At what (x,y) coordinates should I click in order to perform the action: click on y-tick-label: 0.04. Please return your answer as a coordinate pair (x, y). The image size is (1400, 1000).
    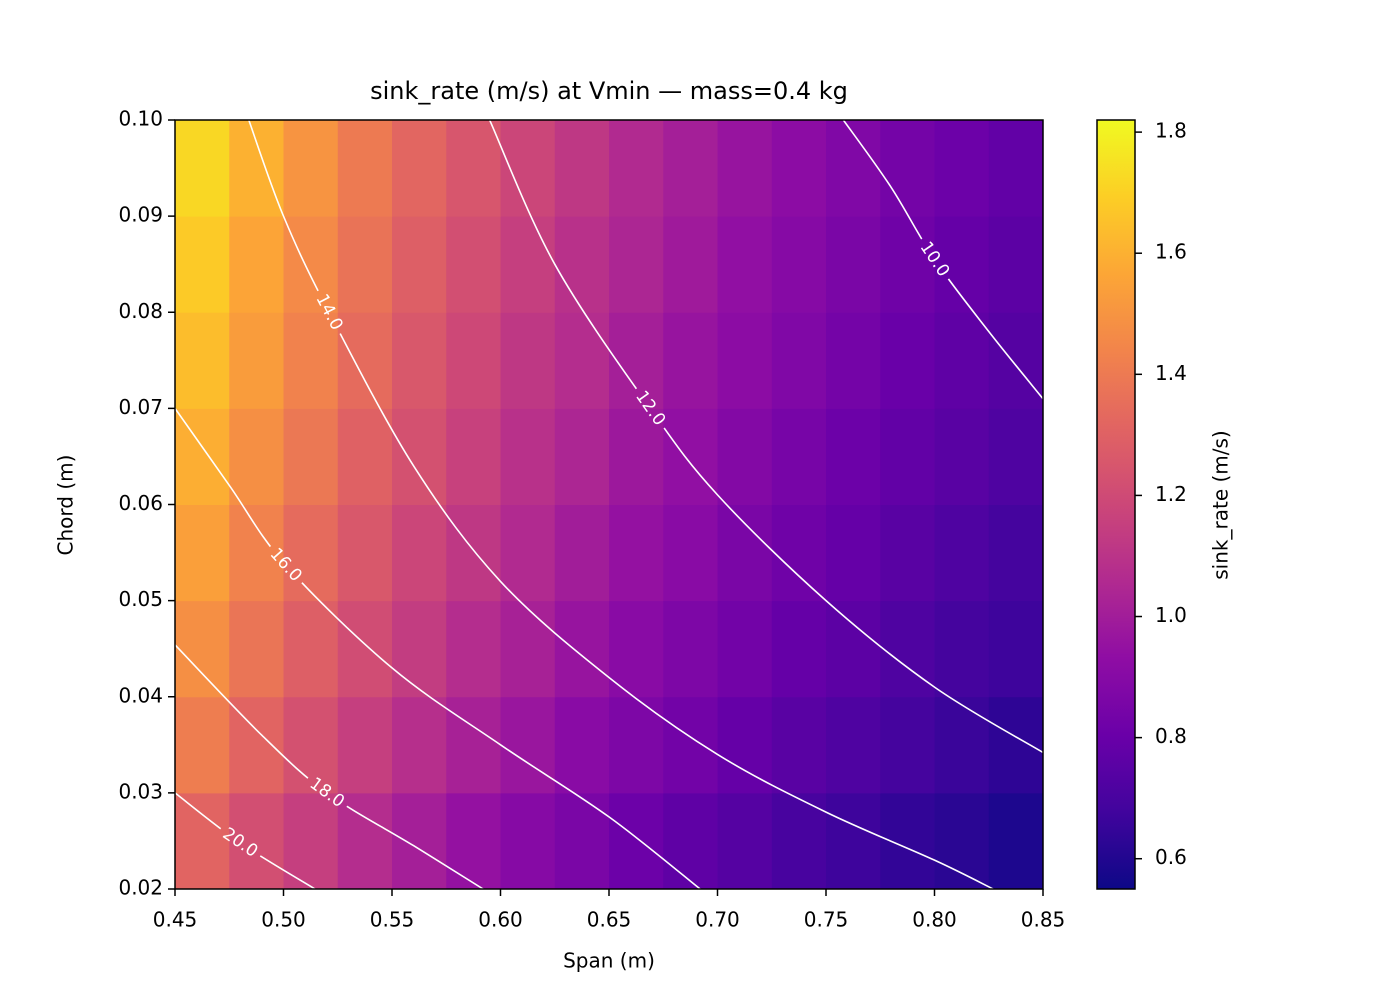
    Looking at the image, I should click on (140, 695).